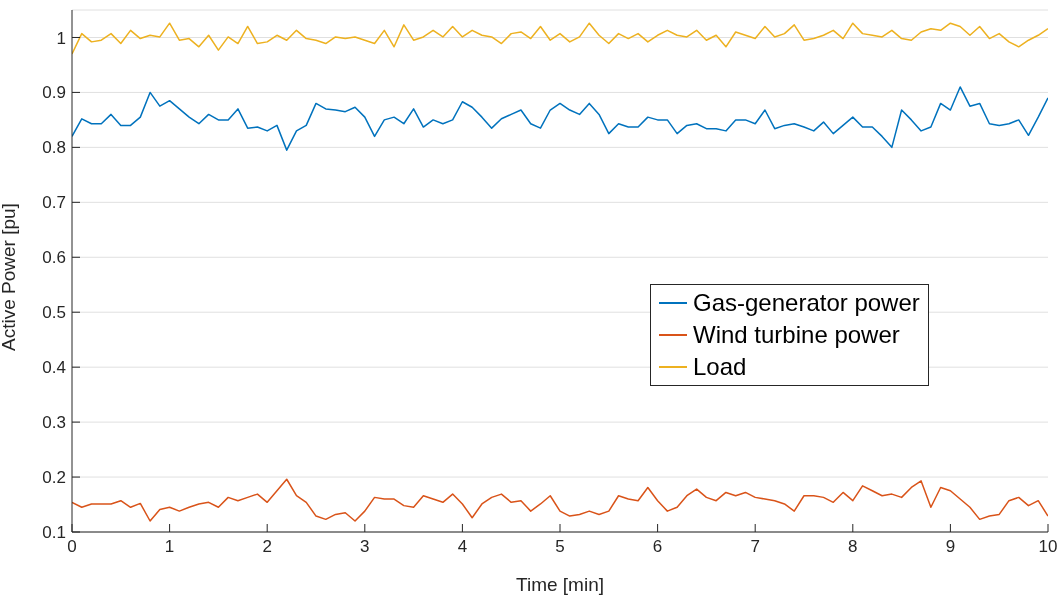 The image size is (1063, 597). I want to click on x-axis-title: Time [min], so click(560, 584).